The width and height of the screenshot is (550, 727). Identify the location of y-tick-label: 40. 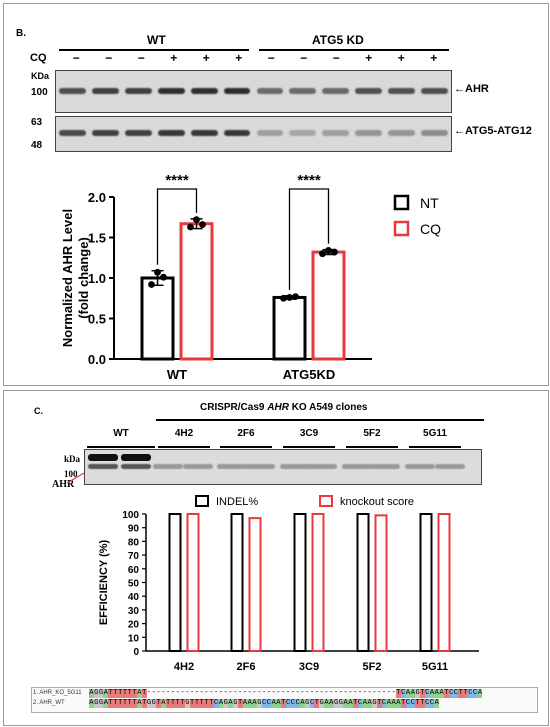
(134, 597).